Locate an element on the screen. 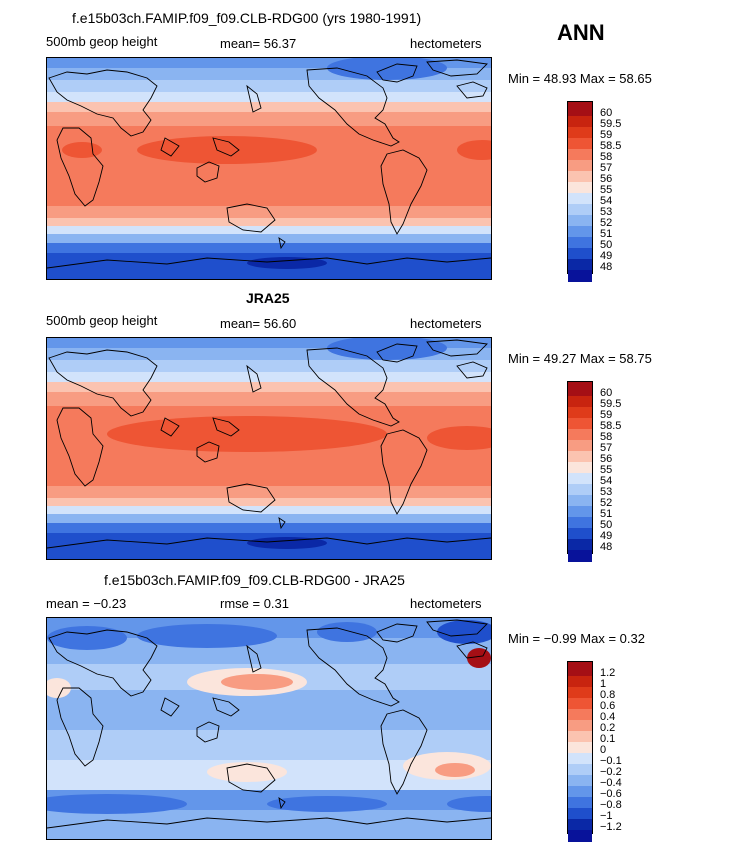  colorbar-tick-label: −0.1 is located at coordinates (611, 761).